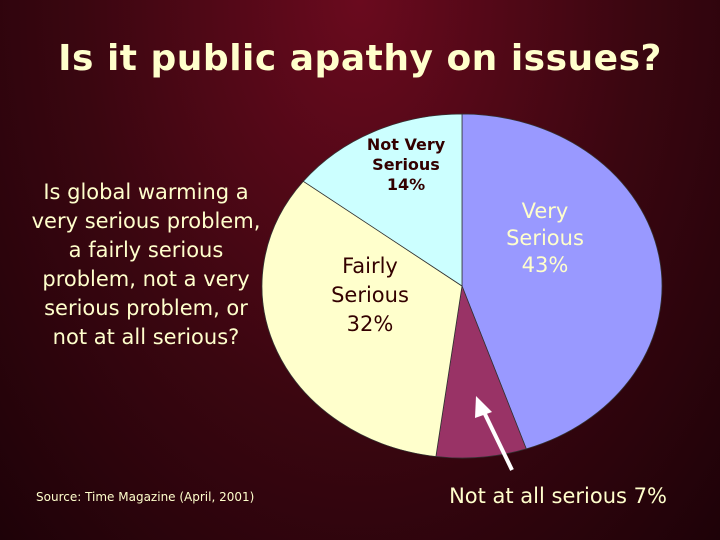 The width and height of the screenshot is (720, 540). What do you see at coordinates (360, 58) in the screenshot?
I see `slide-title: Is it public apathy on issues?` at bounding box center [360, 58].